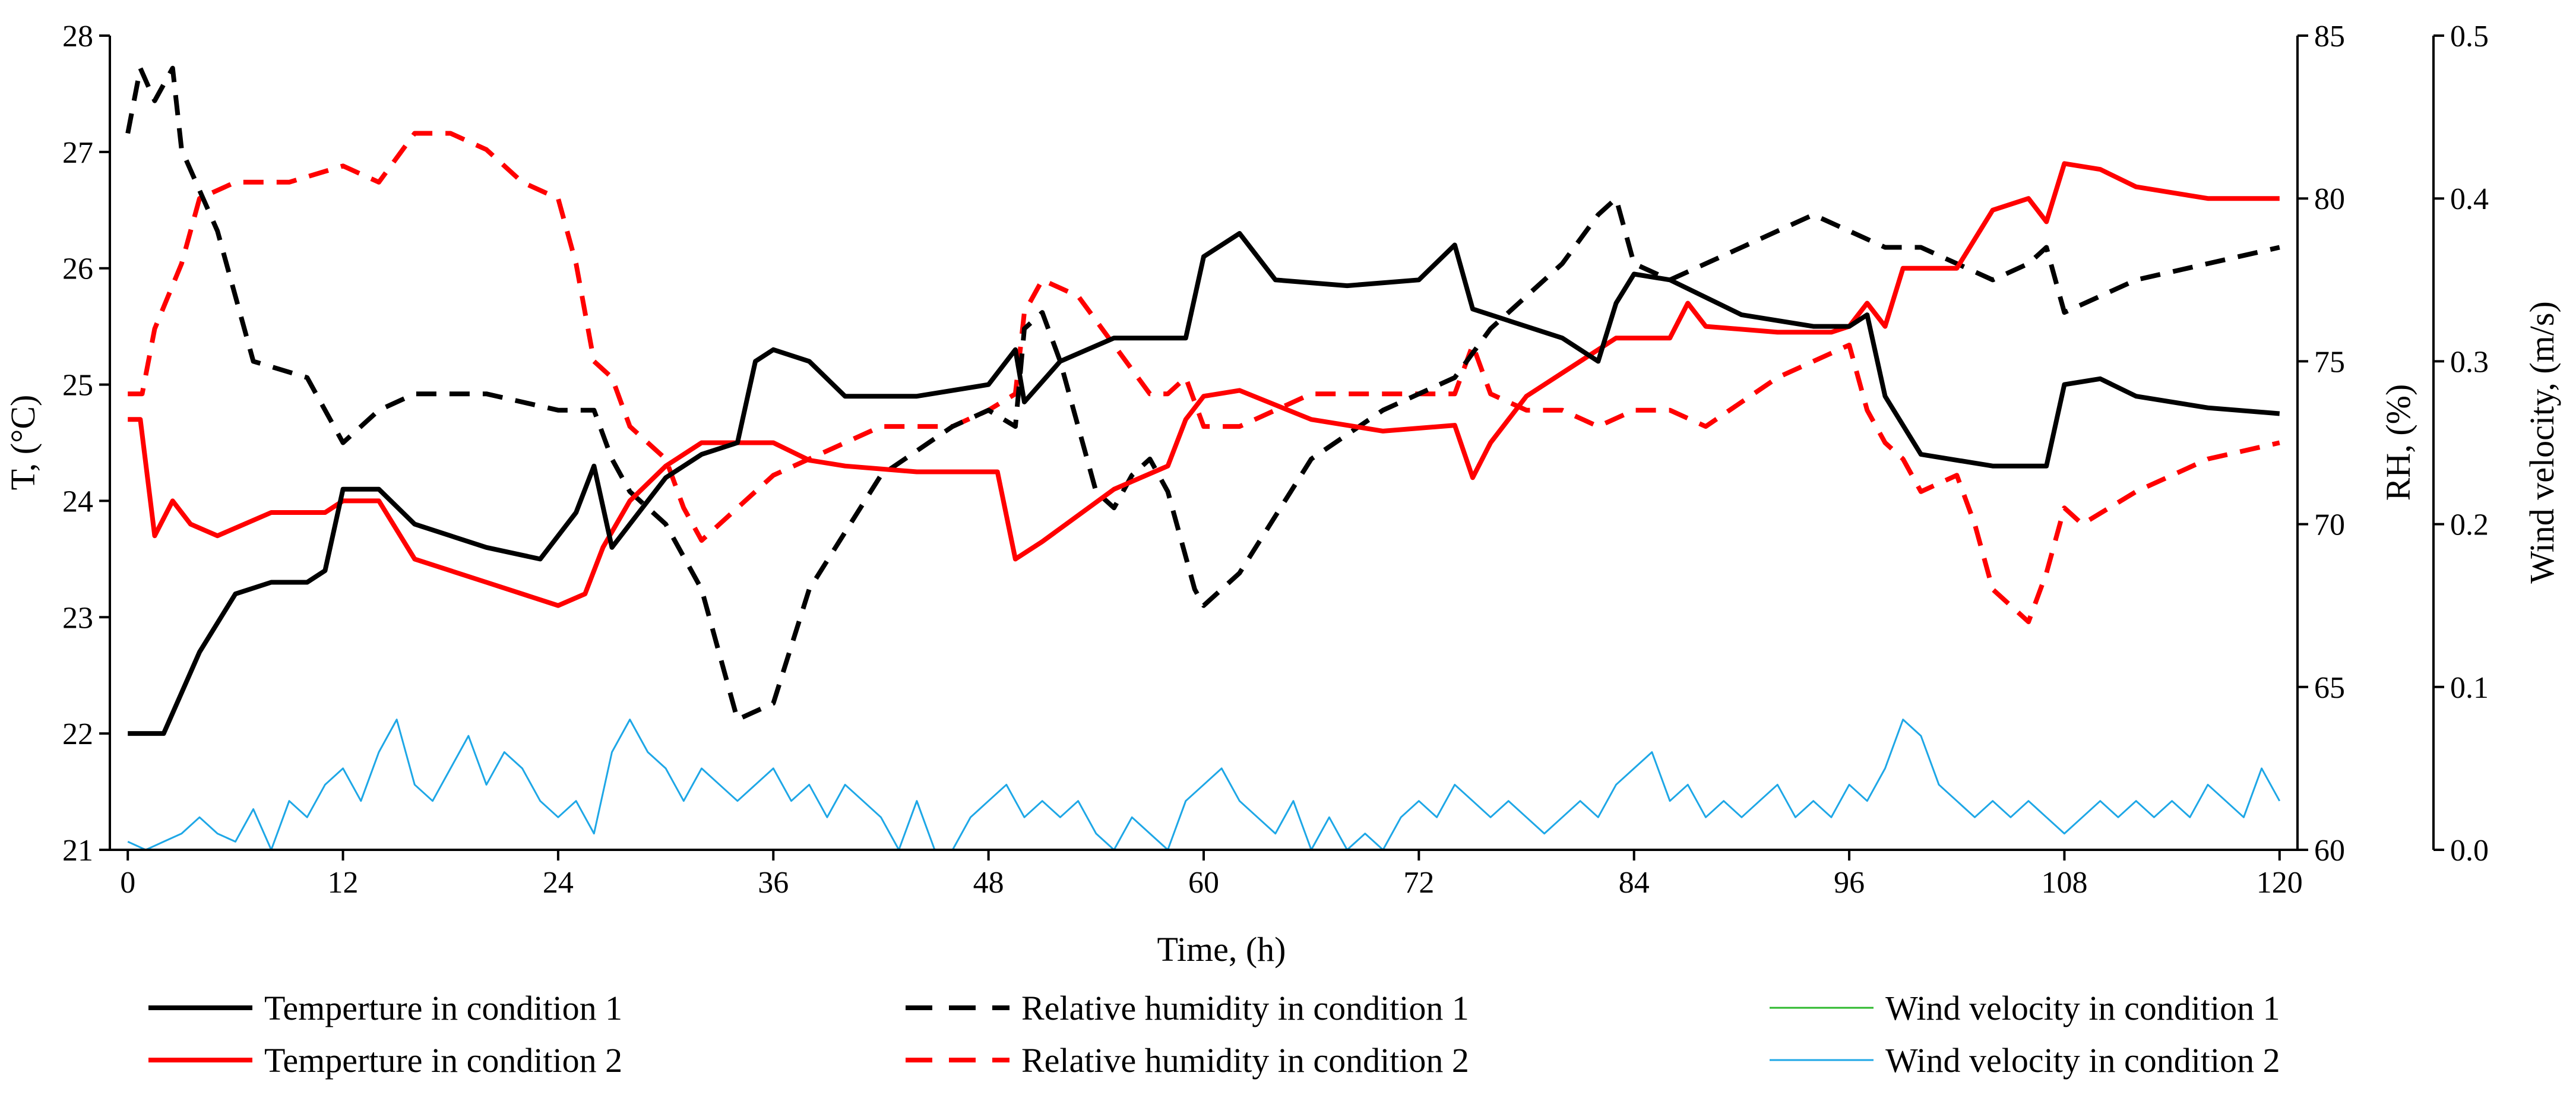 The image size is (2576, 1104). Describe the element at coordinates (2469, 851) in the screenshot. I see `y-wind-tick-label: 0.0` at that location.